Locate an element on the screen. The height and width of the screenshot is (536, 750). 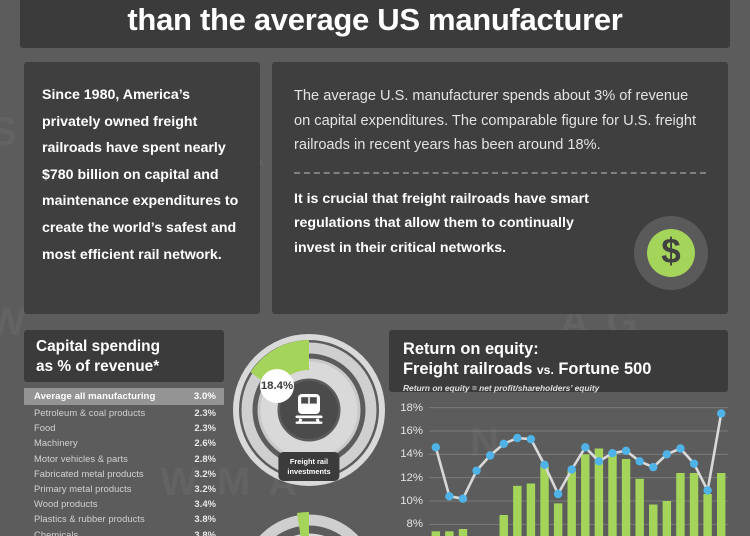
table-row-label: Plastics & rubber products is located at coordinates (89, 519).